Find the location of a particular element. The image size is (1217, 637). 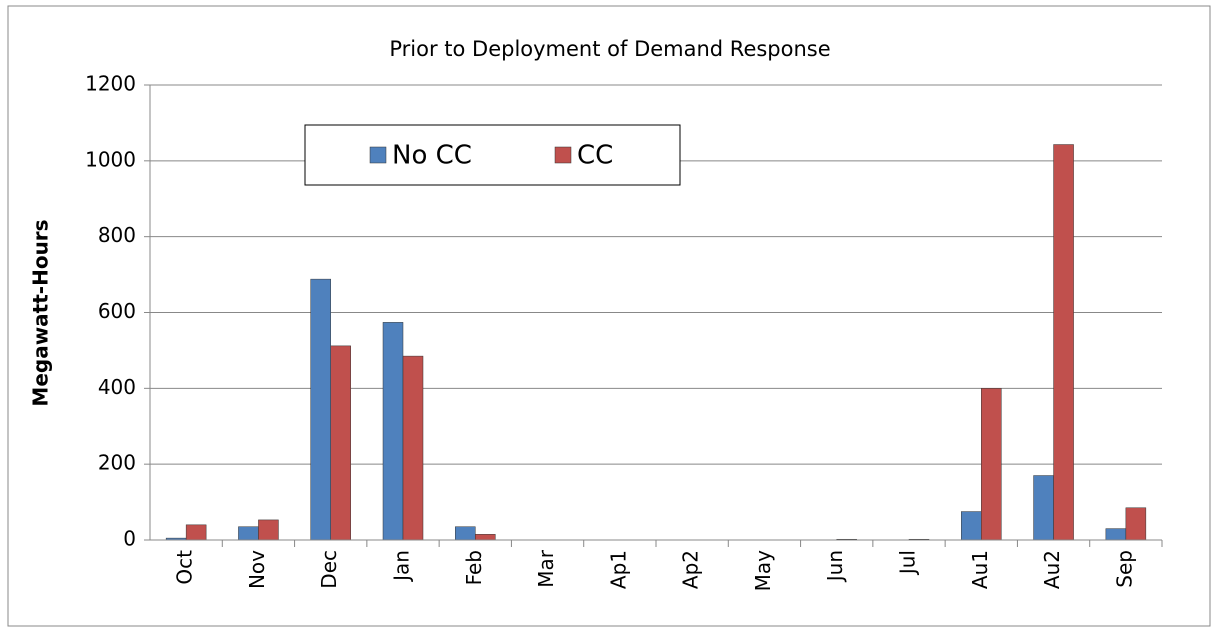

x-tick-label: Jan is located at coordinates (402, 566).